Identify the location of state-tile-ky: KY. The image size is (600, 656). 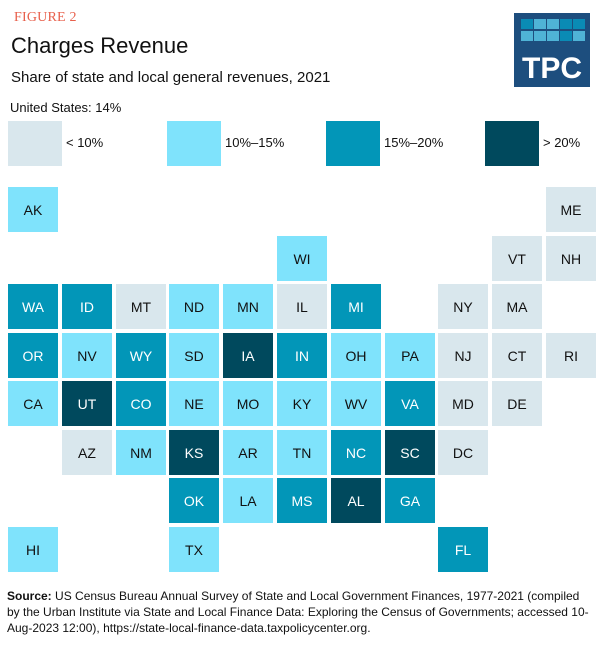
(302, 403).